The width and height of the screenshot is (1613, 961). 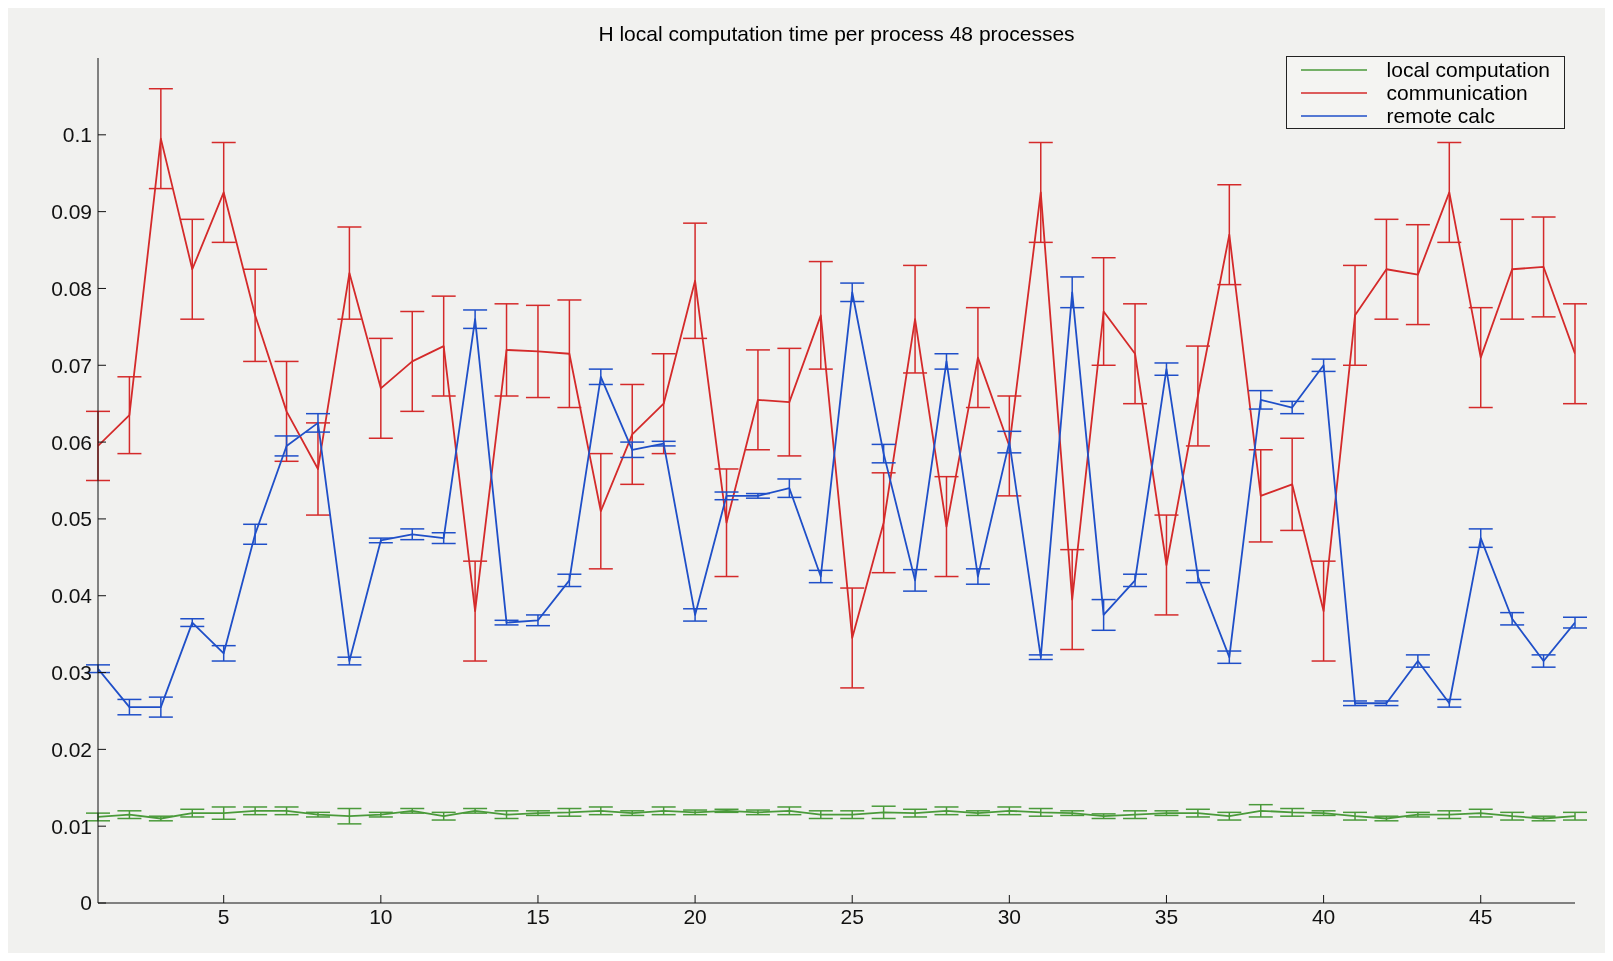 I want to click on x-tick-label: 10, so click(x=381, y=916).